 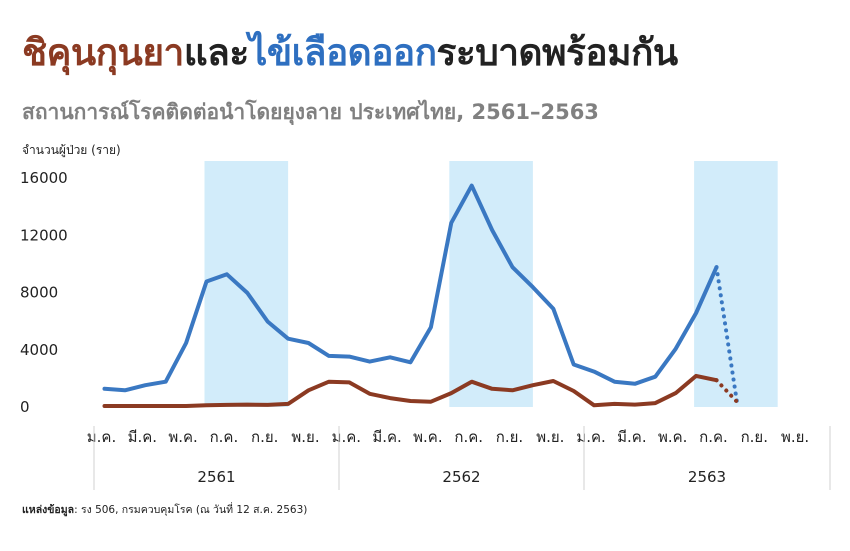 What do you see at coordinates (590, 437) in the screenshot?
I see `x-tick-label-12: ม.ค.` at bounding box center [590, 437].